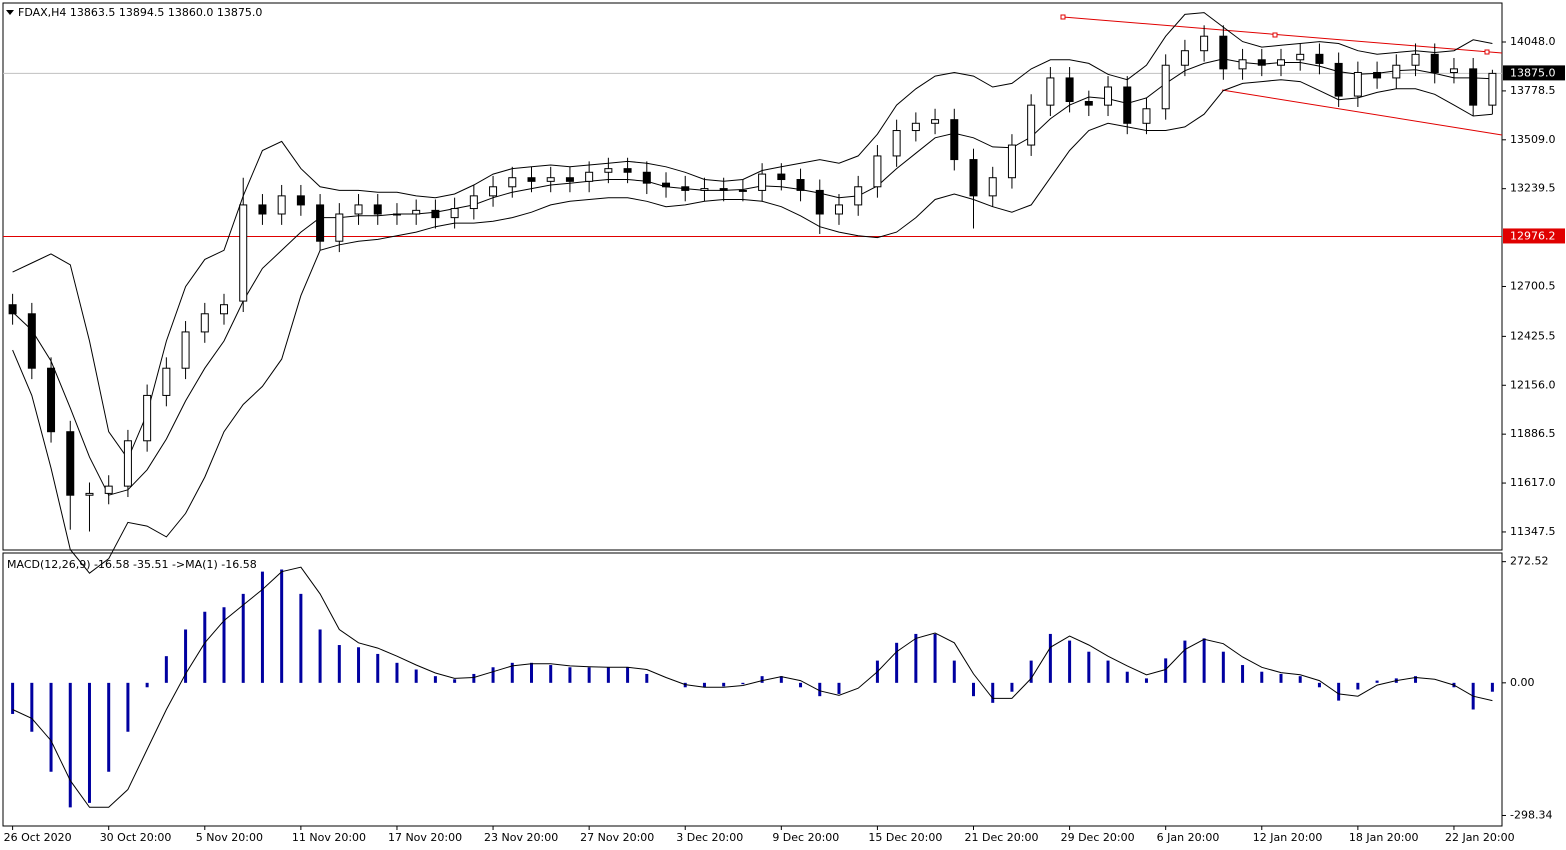  Describe the element at coordinates (1533, 433) in the screenshot. I see `y-tick-label: 11886.5` at that location.